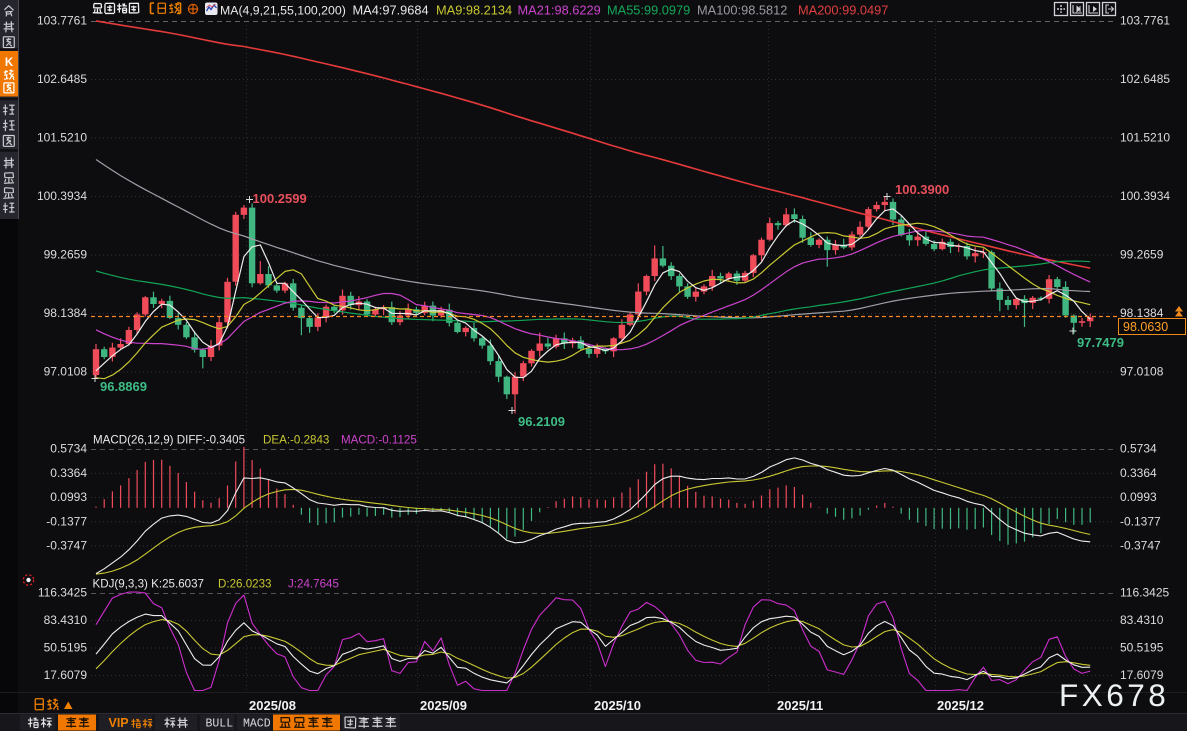 The width and height of the screenshot is (1187, 731). Describe the element at coordinates (742, 10) in the screenshot. I see `svg-text: MA100:98.5812` at that location.